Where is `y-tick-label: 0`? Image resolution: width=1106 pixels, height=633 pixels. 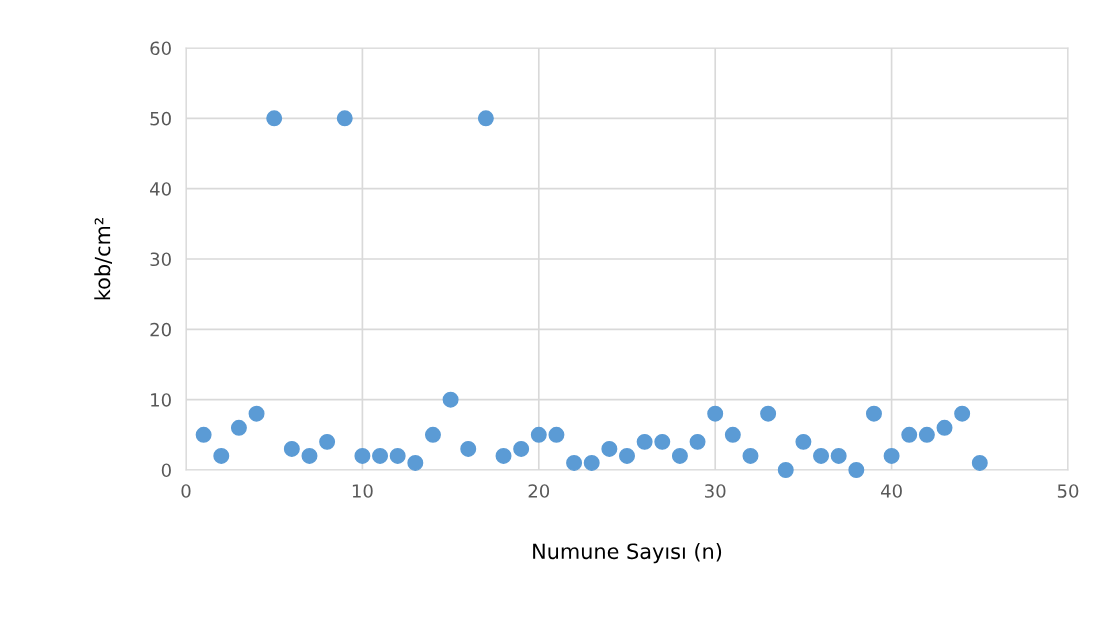
y-tick-label: 0 is located at coordinates (166, 470).